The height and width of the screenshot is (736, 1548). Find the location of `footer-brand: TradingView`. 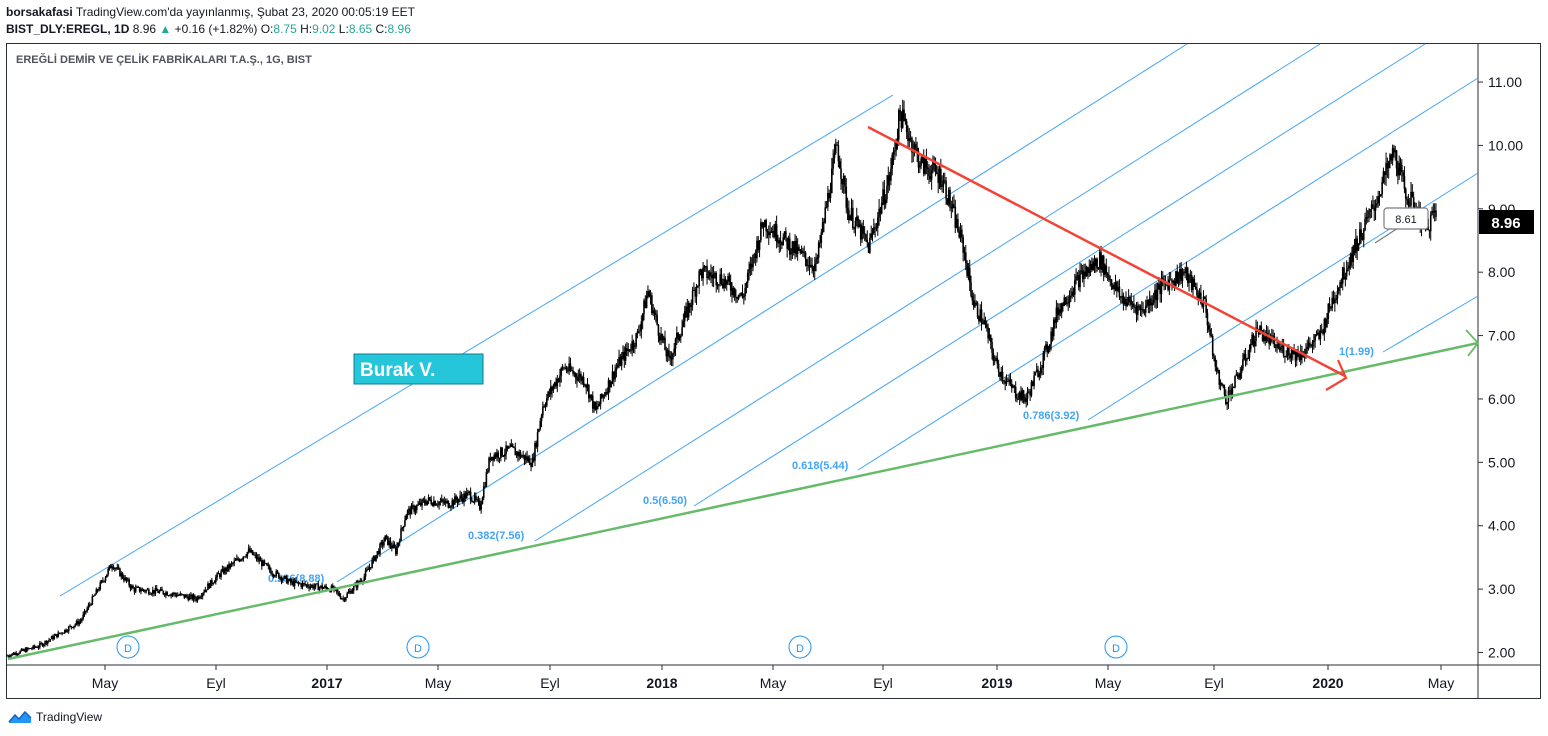

footer-brand: TradingView is located at coordinates (69, 717).